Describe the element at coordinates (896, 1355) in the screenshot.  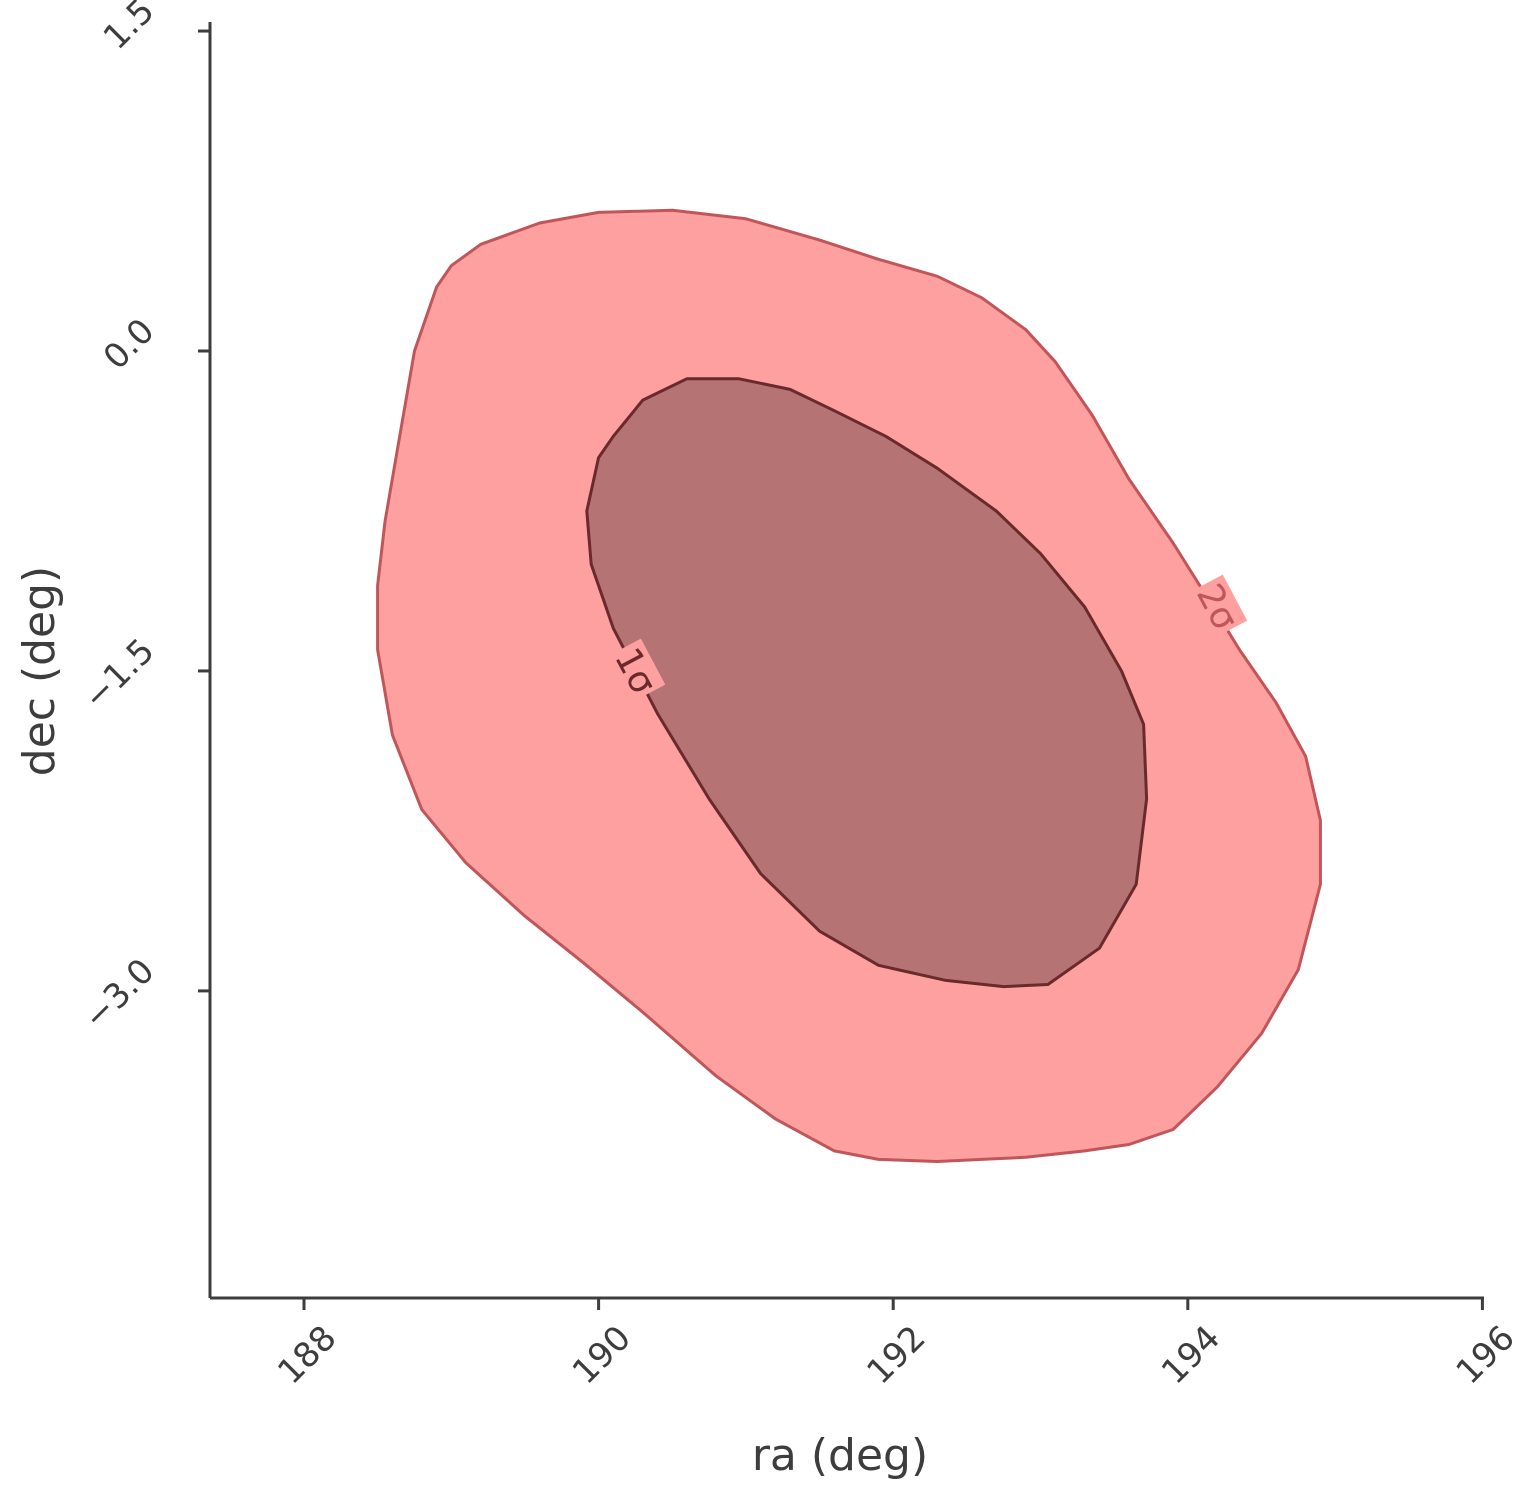
I see `x-tick-label: 192` at that location.